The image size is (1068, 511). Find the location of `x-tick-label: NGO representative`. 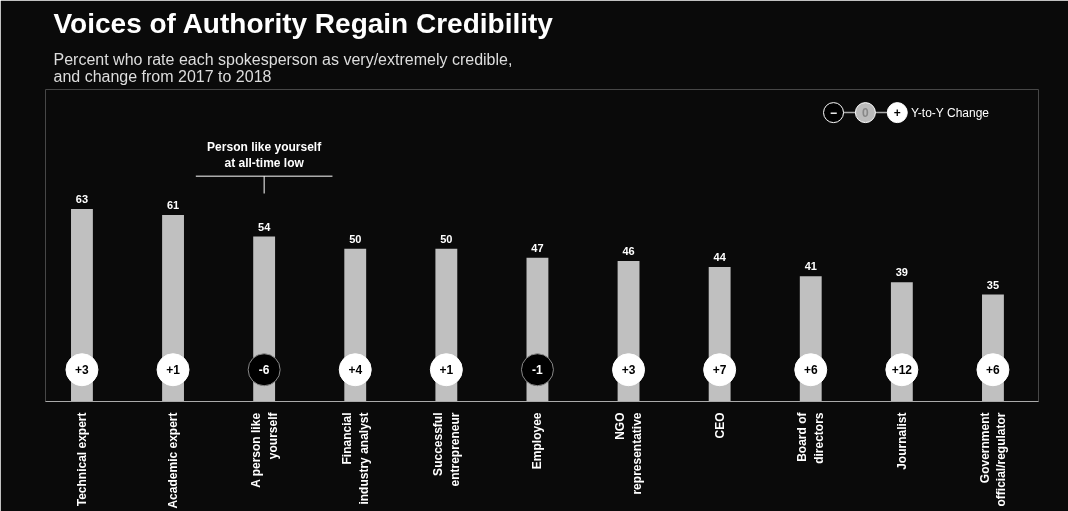

x-tick-label: NGO representative is located at coordinates (628, 453).